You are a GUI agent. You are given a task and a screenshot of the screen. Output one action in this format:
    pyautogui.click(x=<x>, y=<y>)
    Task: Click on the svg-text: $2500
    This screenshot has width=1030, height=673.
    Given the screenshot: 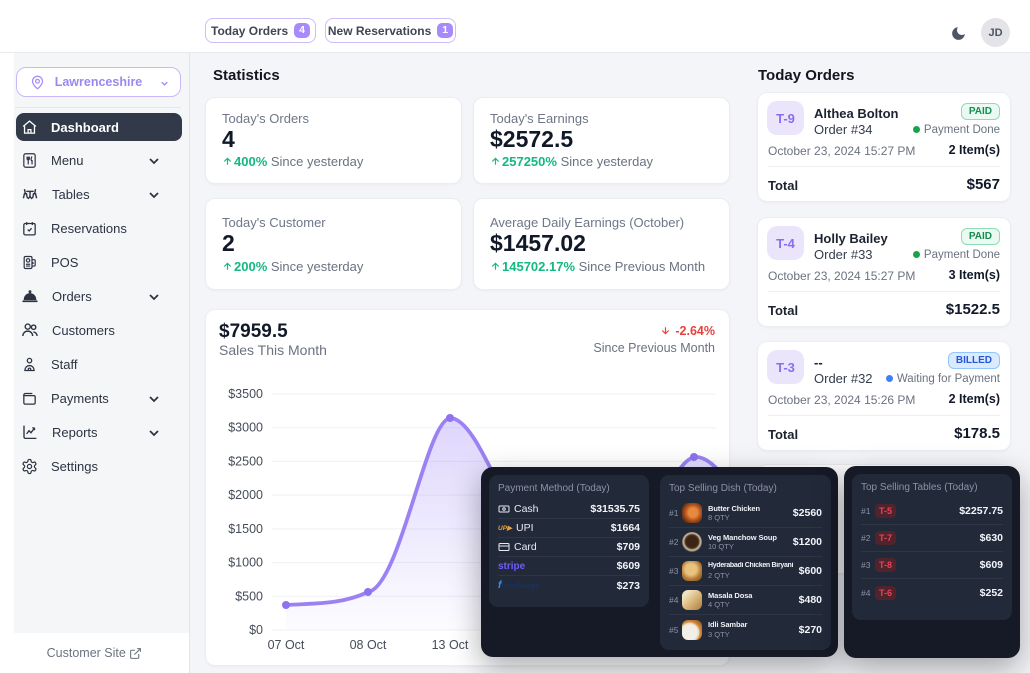 What is the action you would take?
    pyautogui.click(x=245, y=461)
    